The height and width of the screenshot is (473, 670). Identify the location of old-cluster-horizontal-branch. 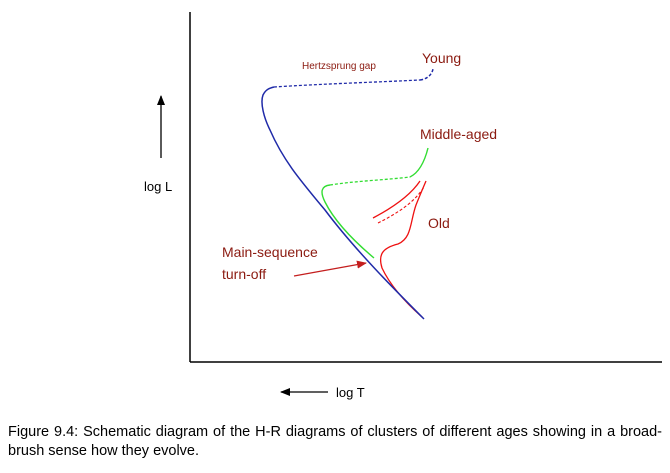
(401, 205).